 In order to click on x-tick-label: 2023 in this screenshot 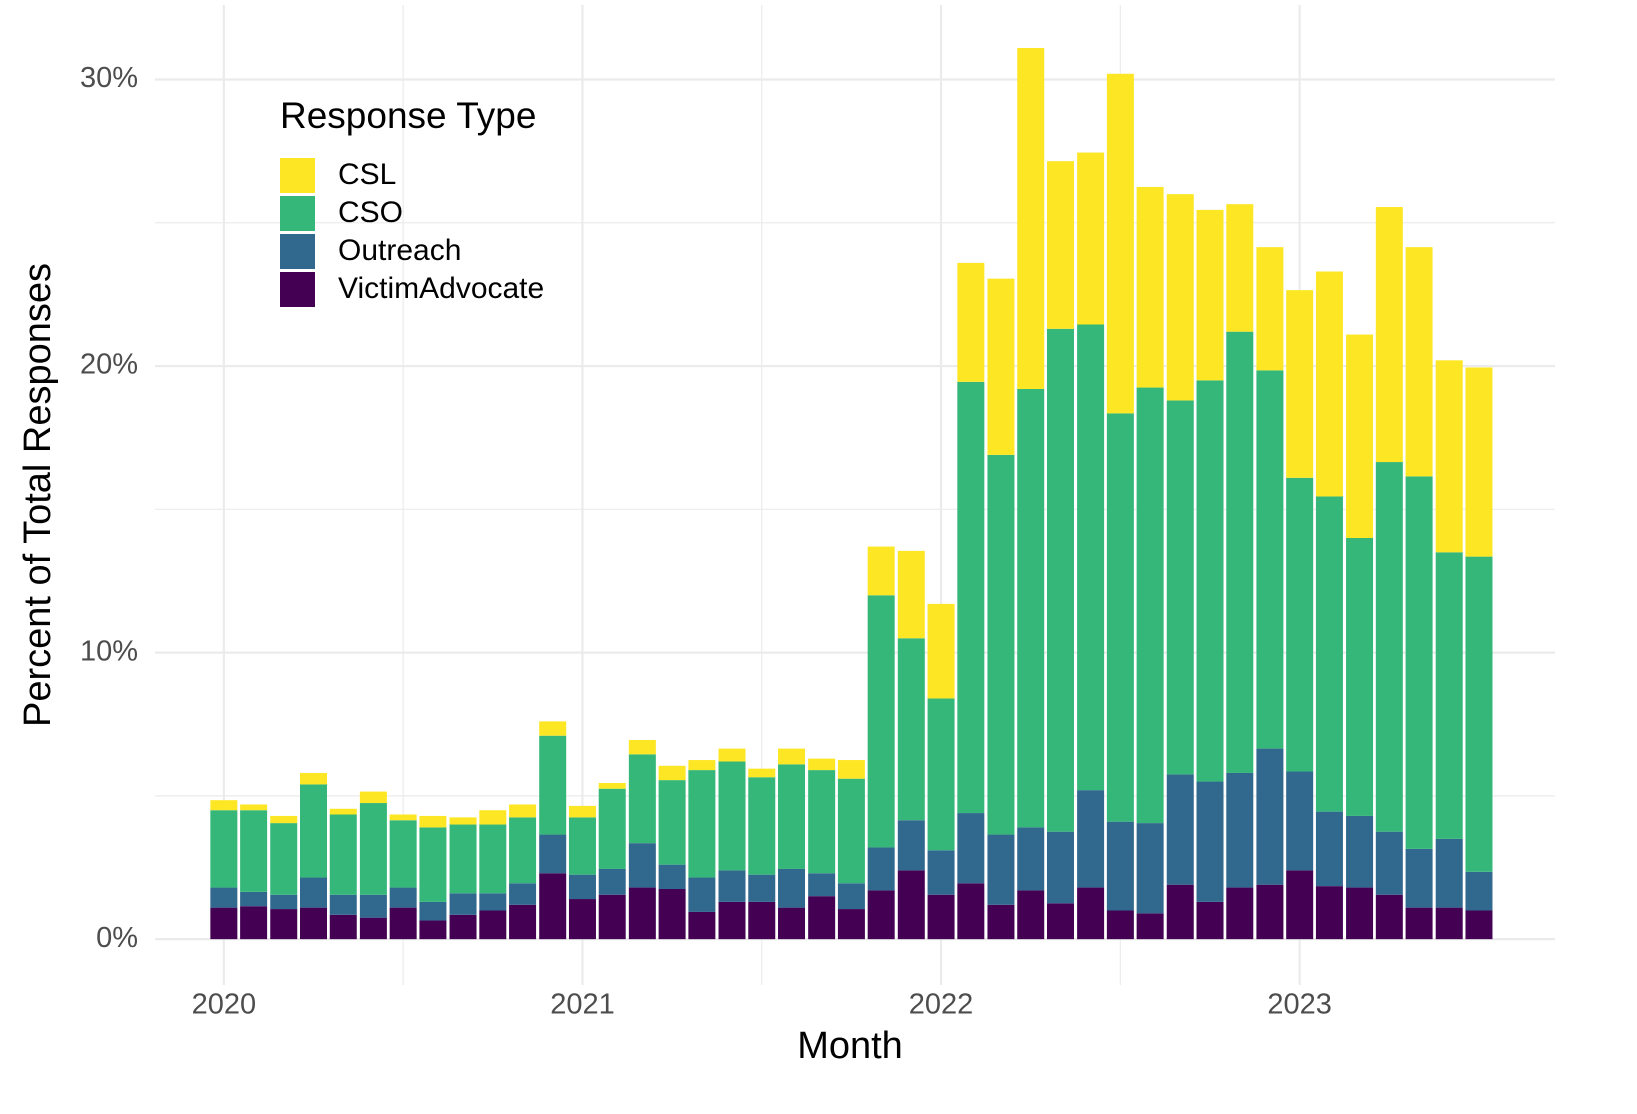, I will do `click(1299, 1005)`.